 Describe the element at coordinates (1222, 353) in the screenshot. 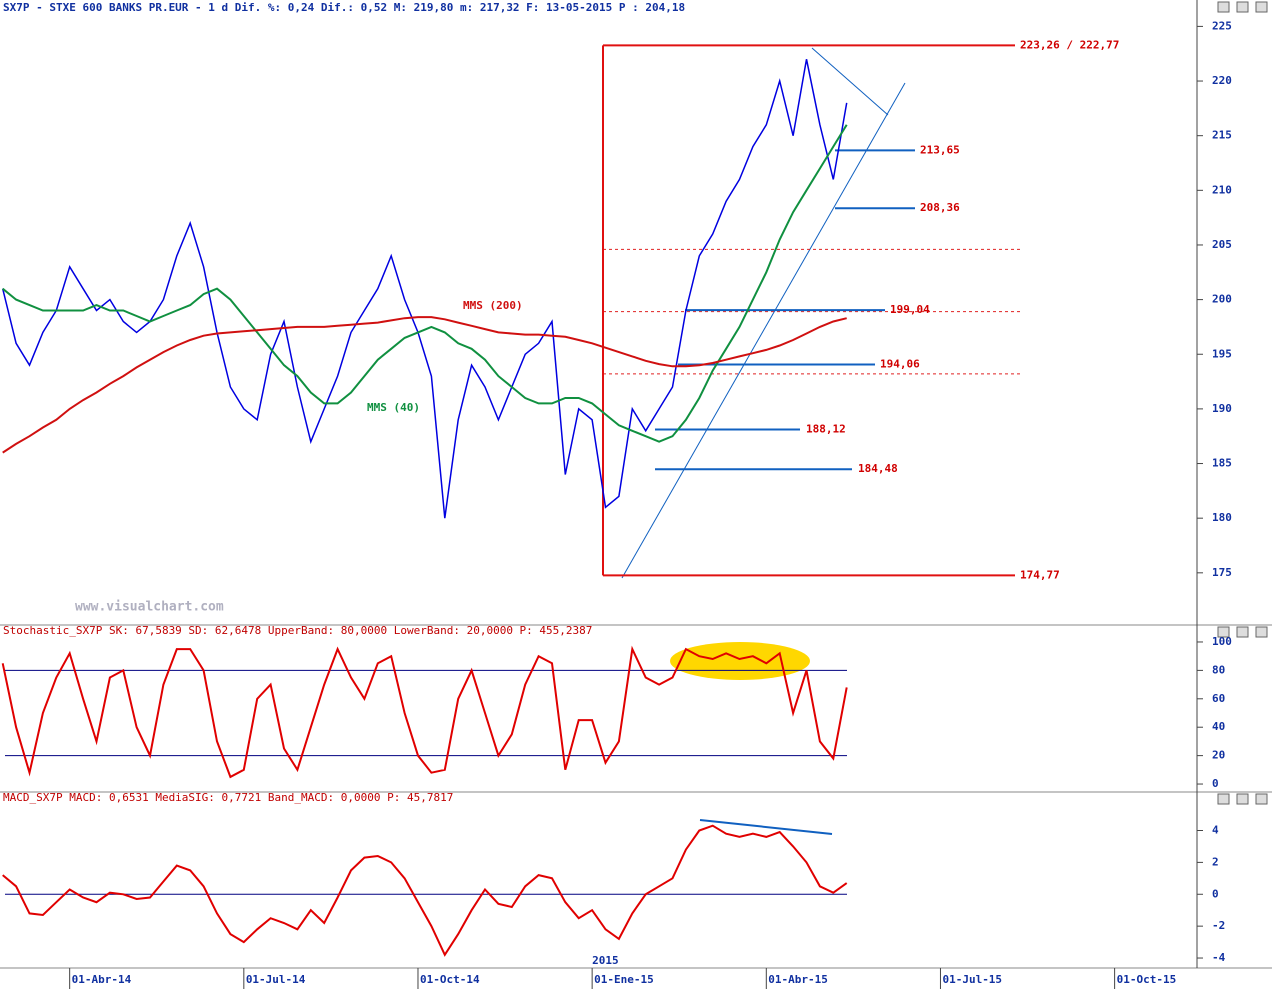

I see `y-tick-label: 195` at that location.